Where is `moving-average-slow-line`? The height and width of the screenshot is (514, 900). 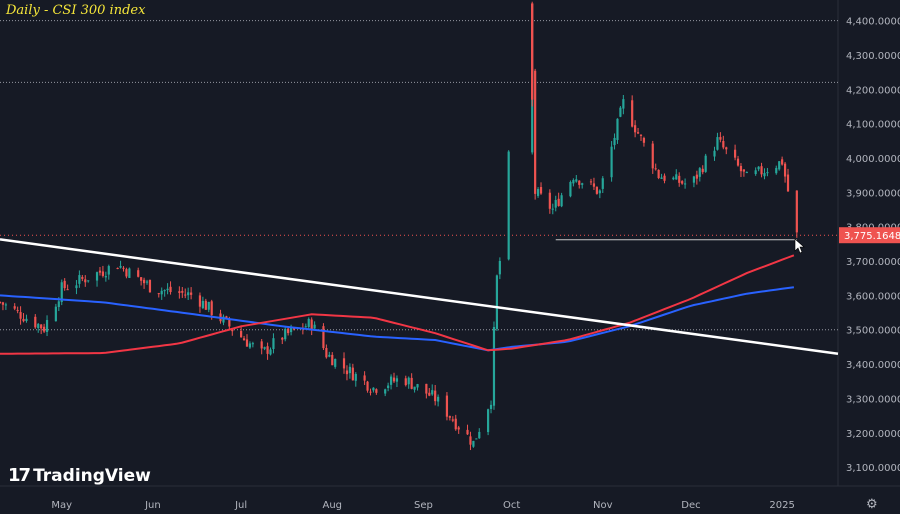
moving-average-slow-line is located at coordinates (397, 319).